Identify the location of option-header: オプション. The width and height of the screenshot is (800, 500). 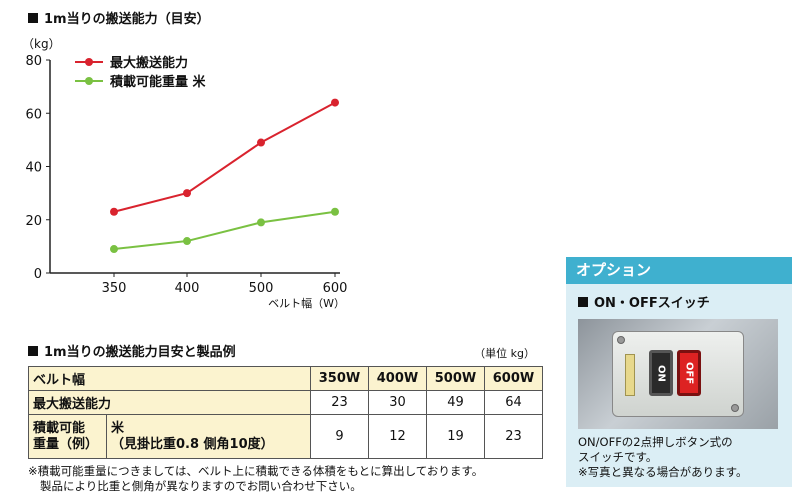
(679, 270).